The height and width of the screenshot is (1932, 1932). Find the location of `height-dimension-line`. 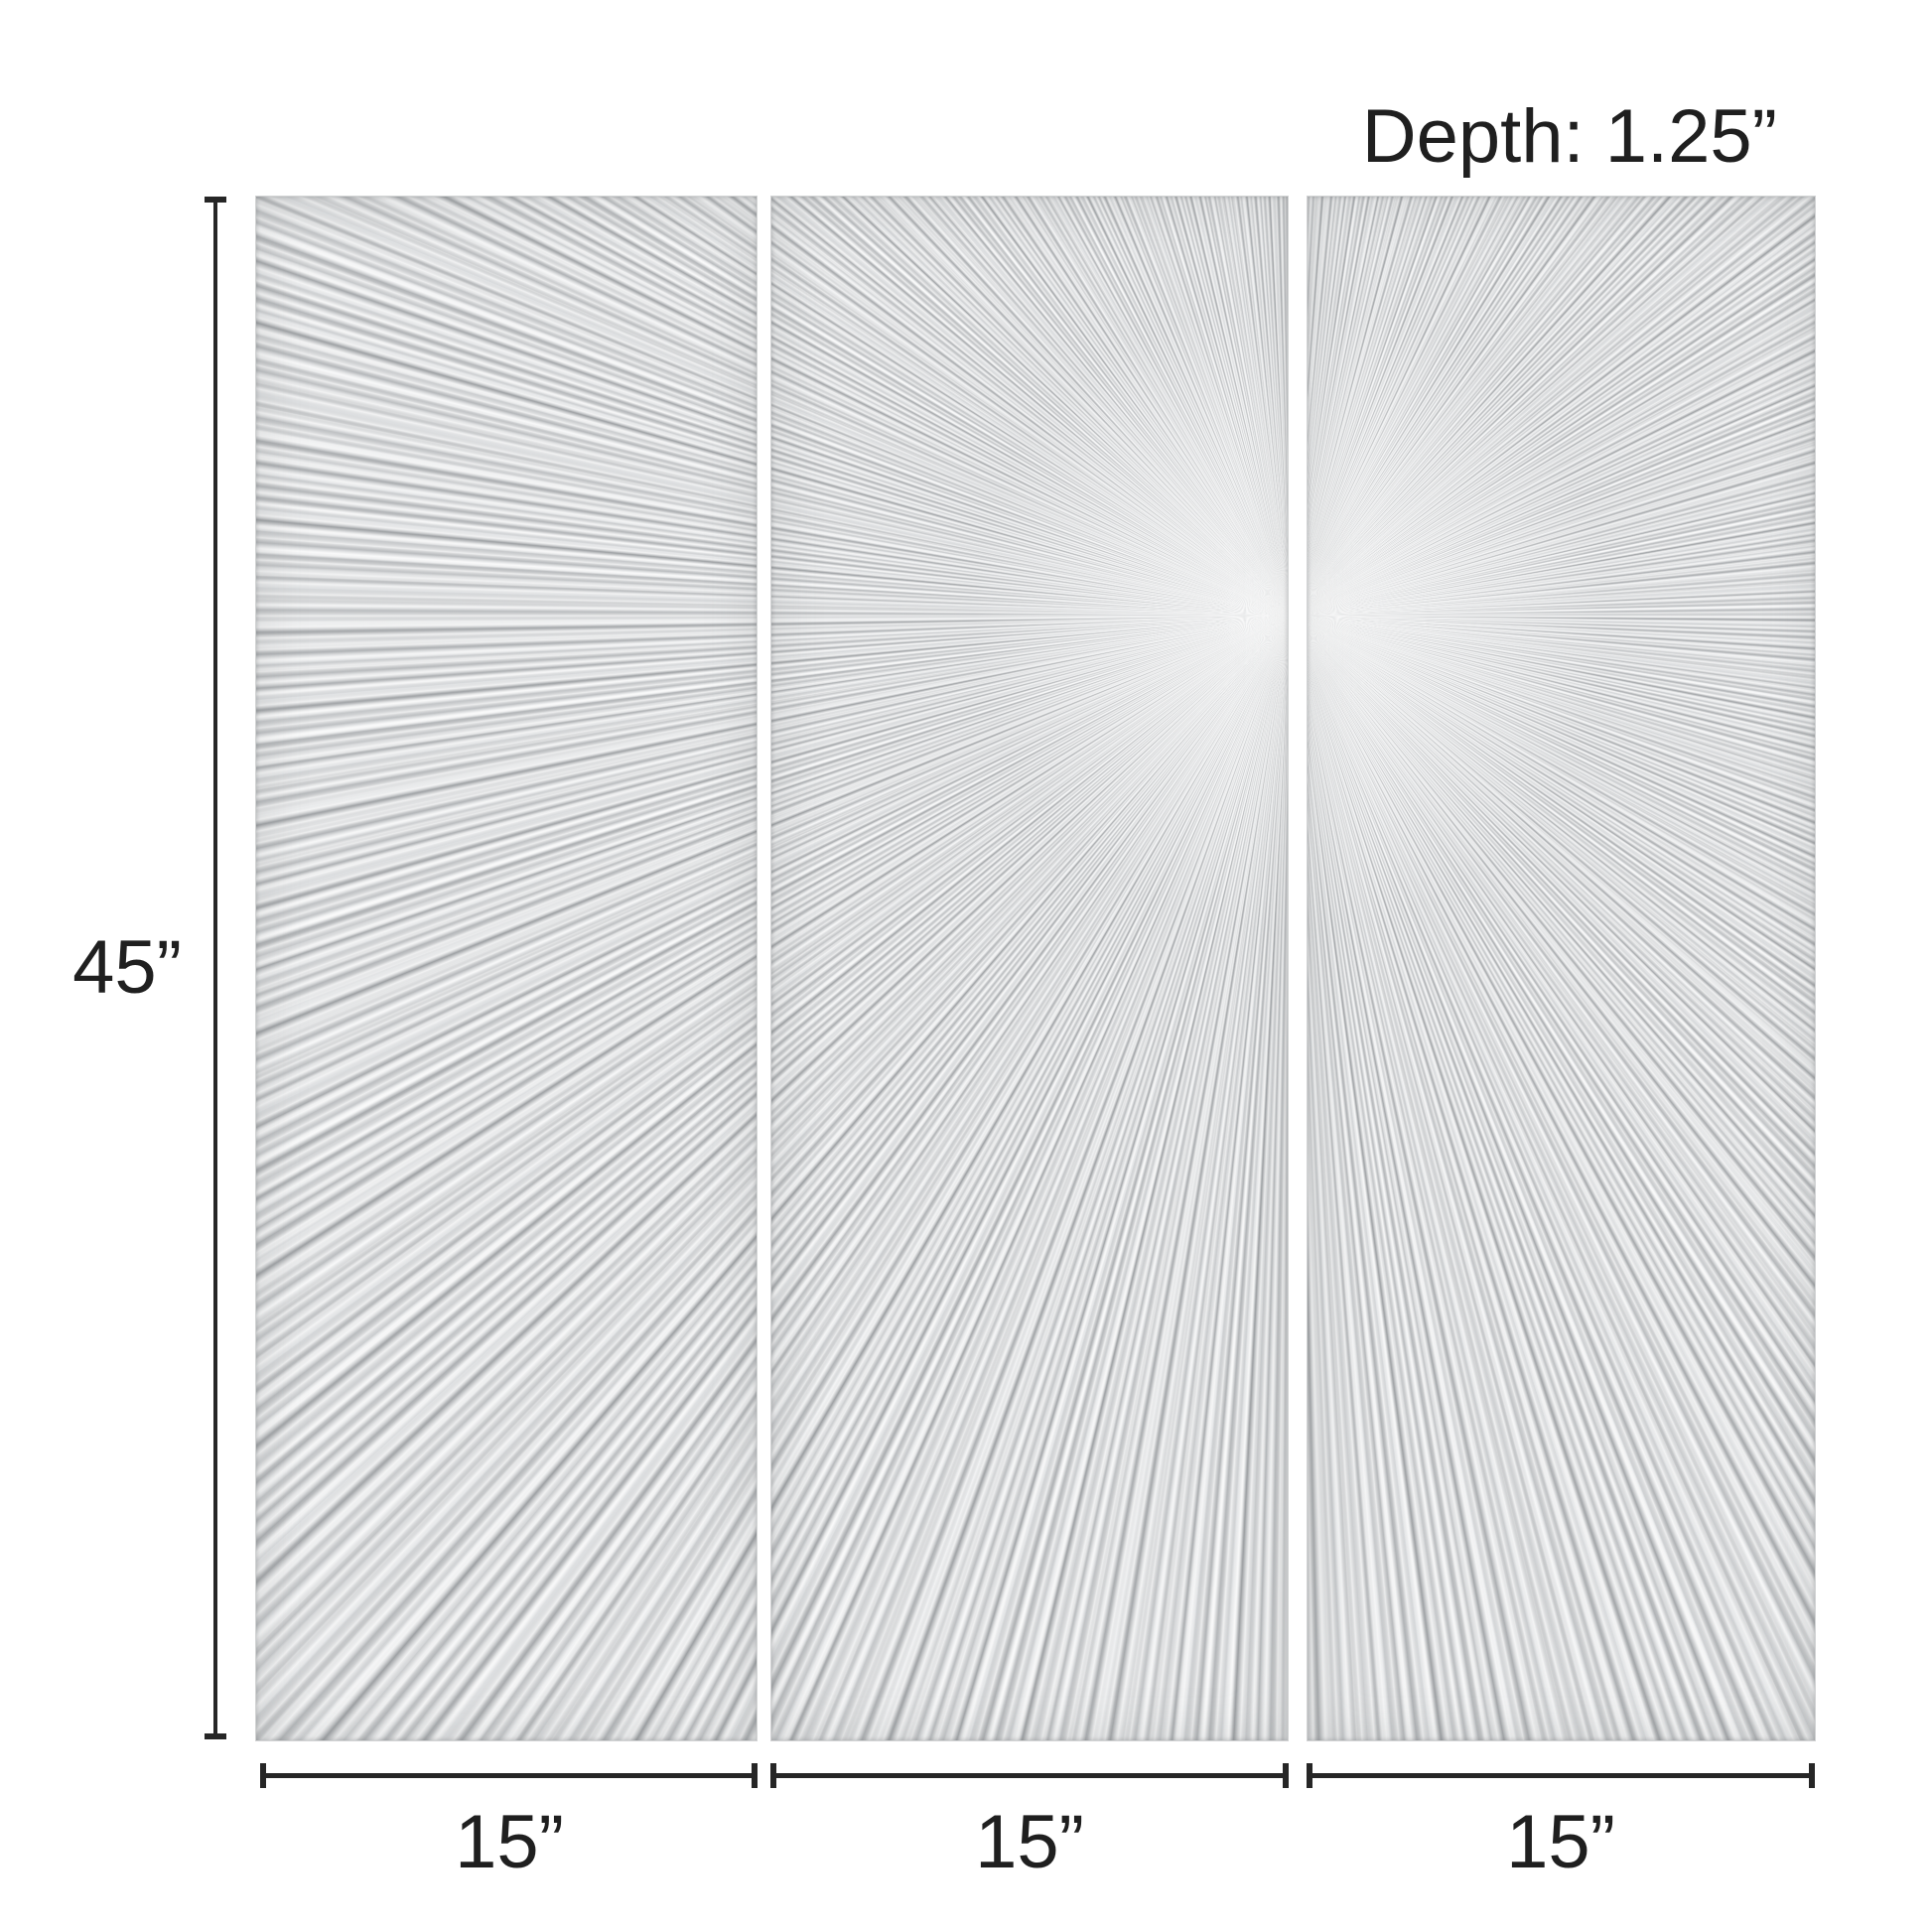

height-dimension-line is located at coordinates (216, 968).